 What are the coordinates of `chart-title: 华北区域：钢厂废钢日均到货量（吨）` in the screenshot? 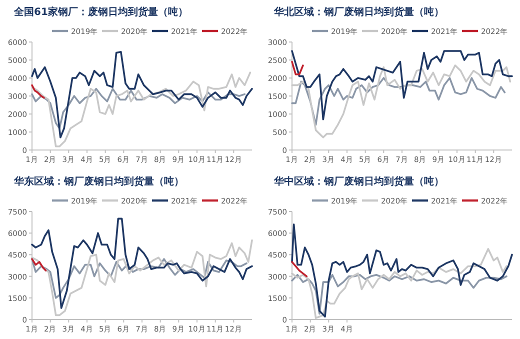 It's located at (358, 12).